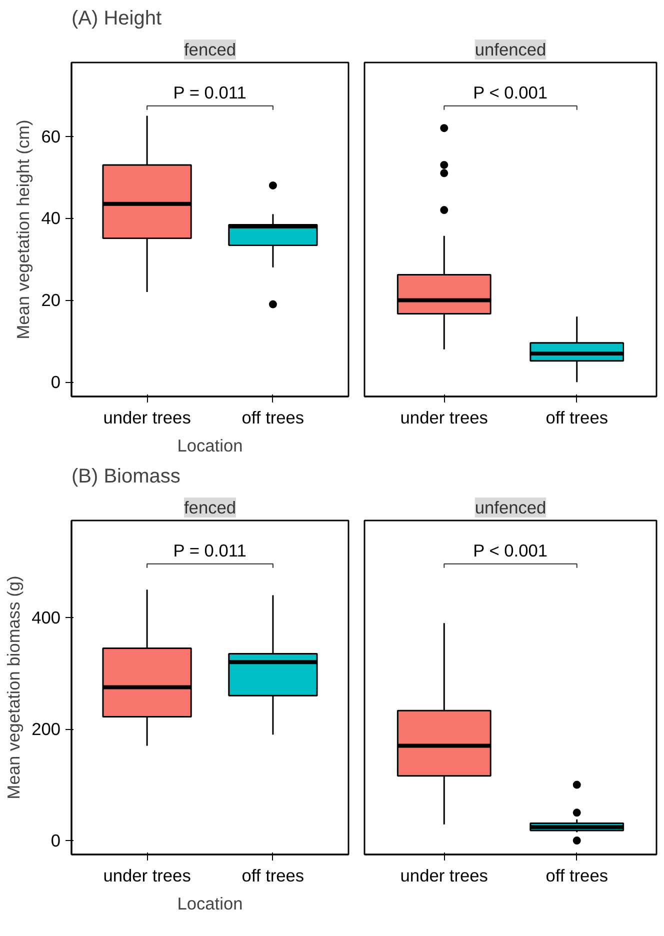  Describe the element at coordinates (51, 300) in the screenshot. I see `y-tick-label: 20` at that location.